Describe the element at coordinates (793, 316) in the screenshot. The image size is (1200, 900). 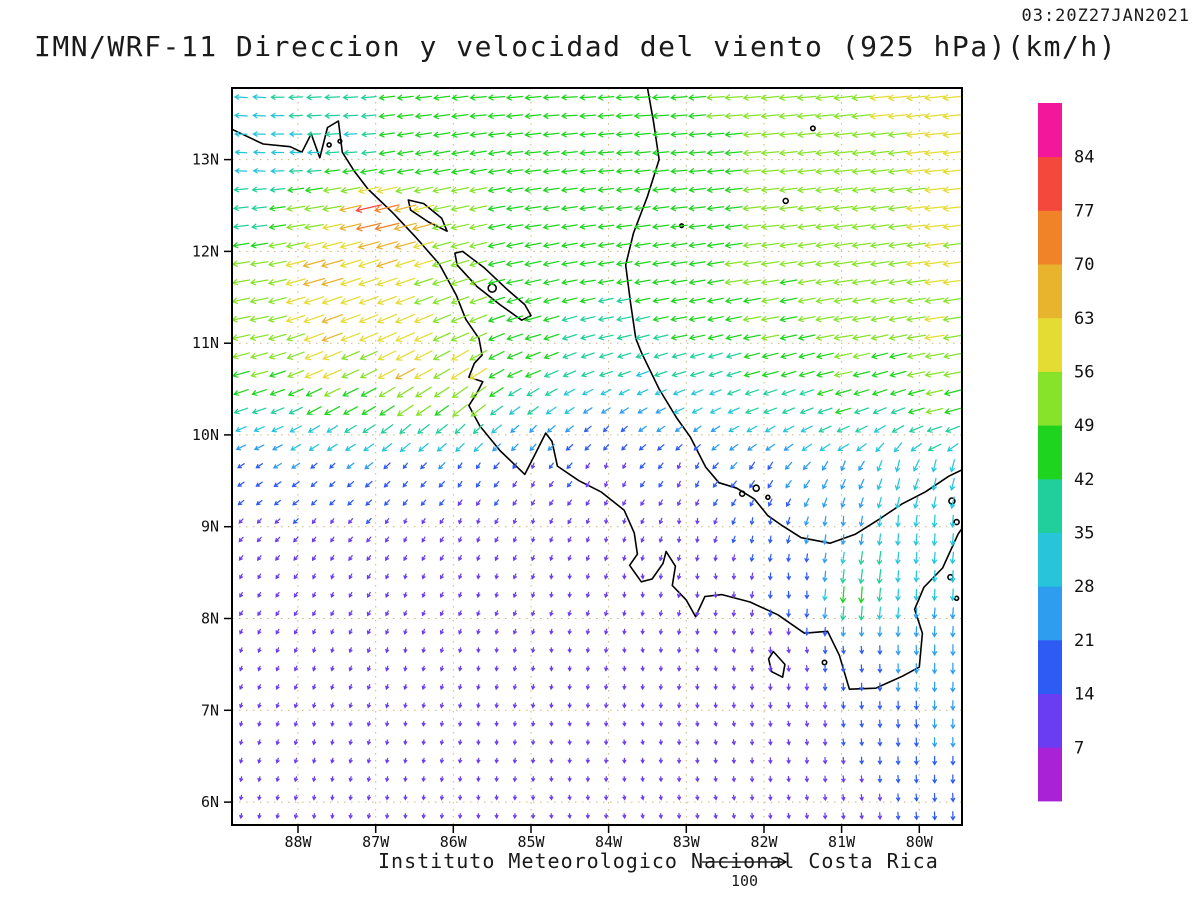
I see `caribbean-coastline` at that location.